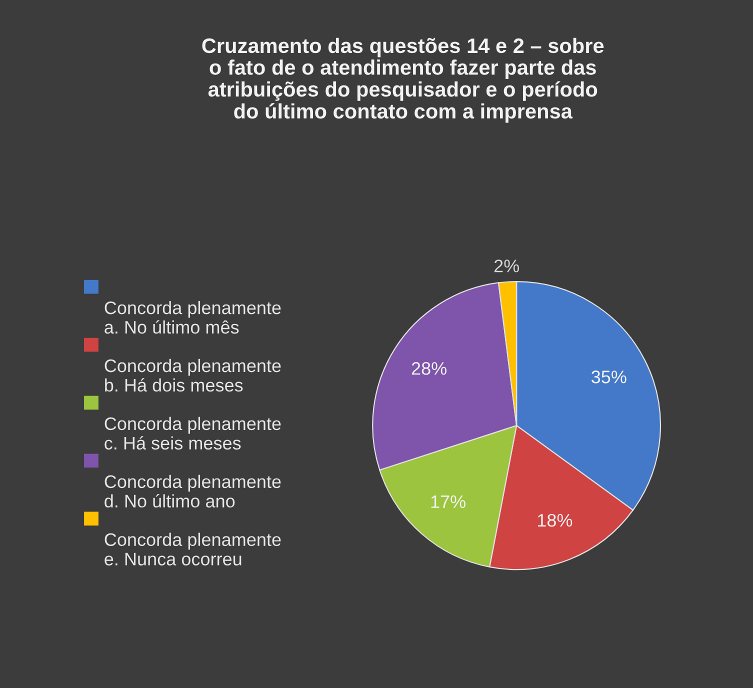 This screenshot has width=753, height=688. I want to click on data-label: 35%, so click(609, 377).